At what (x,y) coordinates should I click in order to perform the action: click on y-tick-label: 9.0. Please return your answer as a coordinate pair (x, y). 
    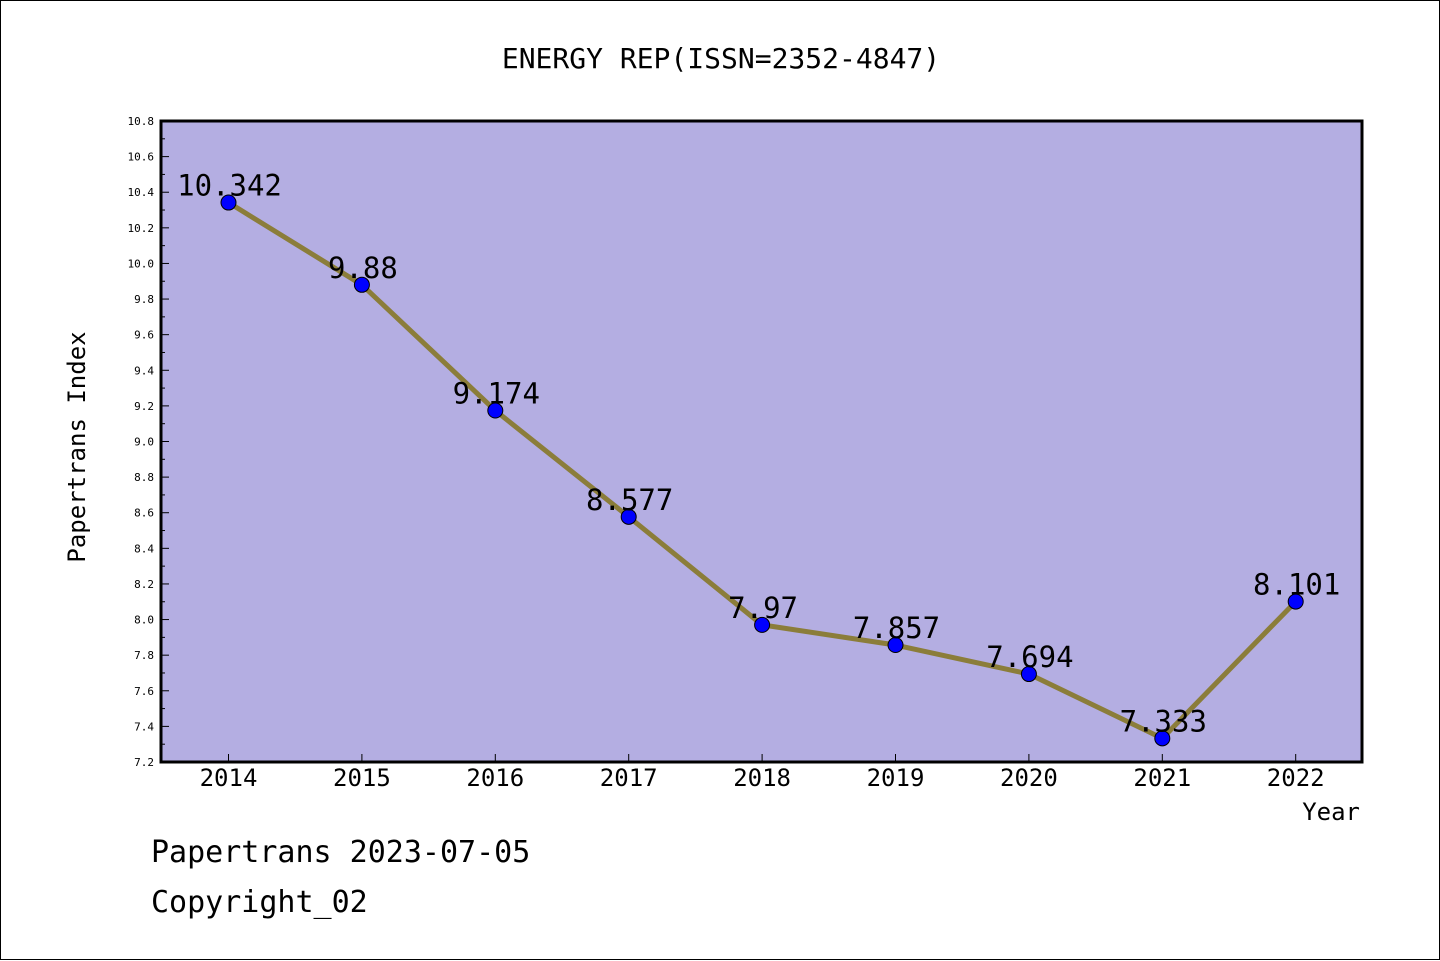
    Looking at the image, I should click on (144, 442).